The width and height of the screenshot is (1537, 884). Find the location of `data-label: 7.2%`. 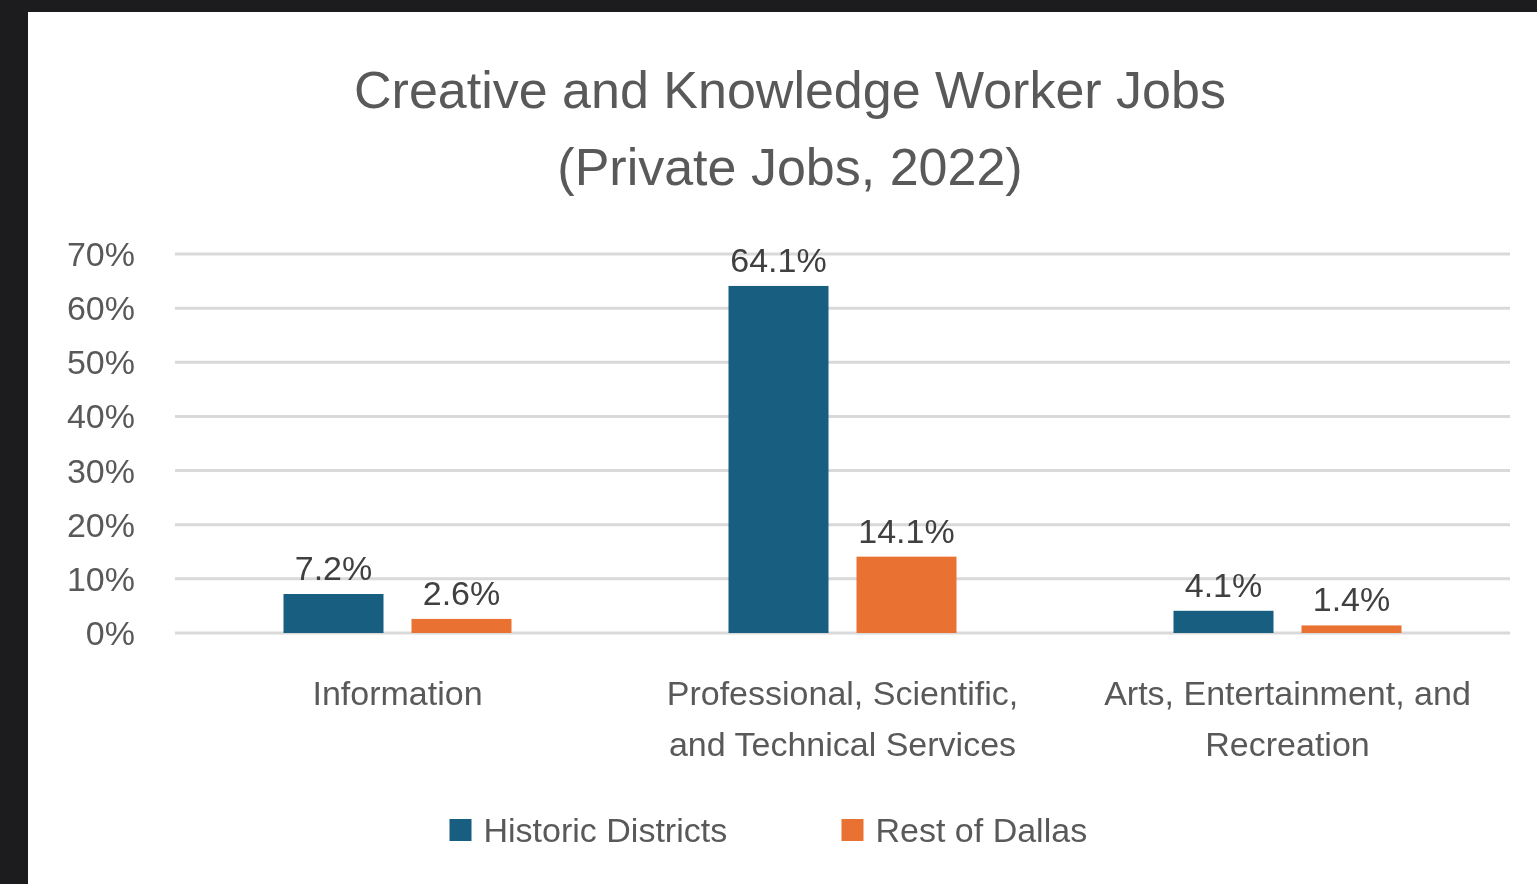

data-label: 7.2% is located at coordinates (333, 568).